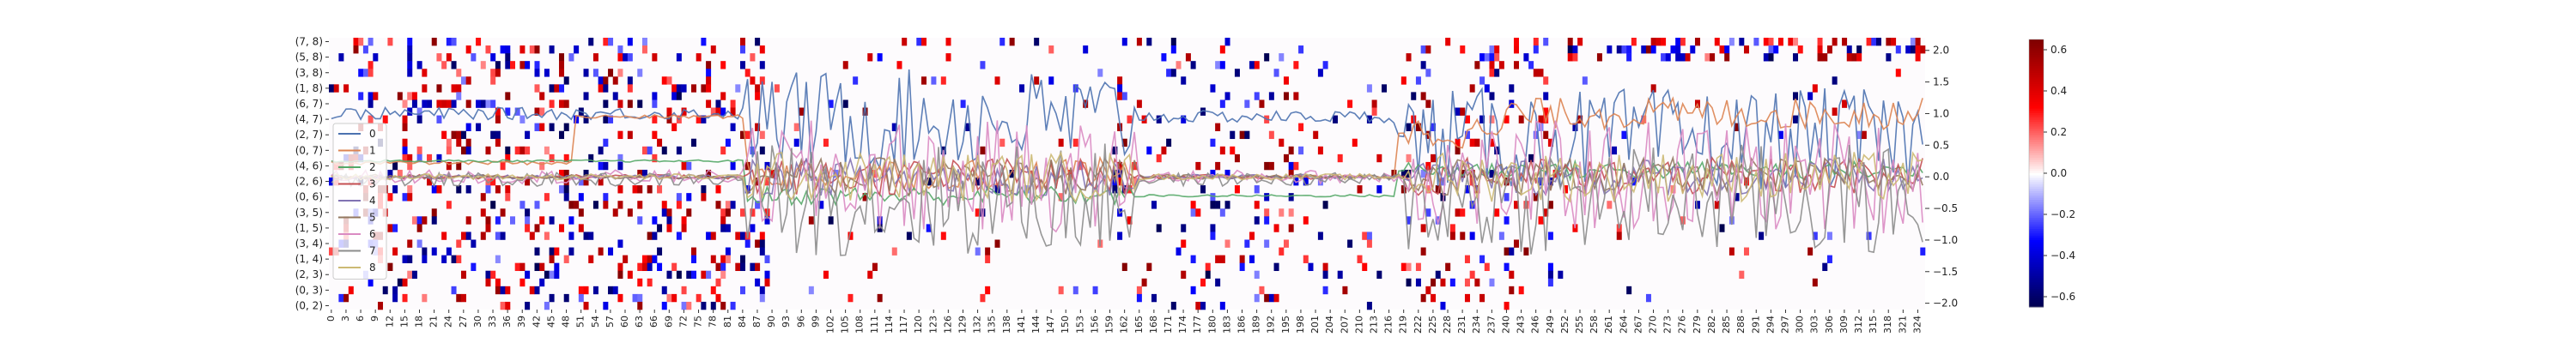 This screenshot has width=2576, height=343. I want to click on x-tick-label: 258, so click(1594, 322).